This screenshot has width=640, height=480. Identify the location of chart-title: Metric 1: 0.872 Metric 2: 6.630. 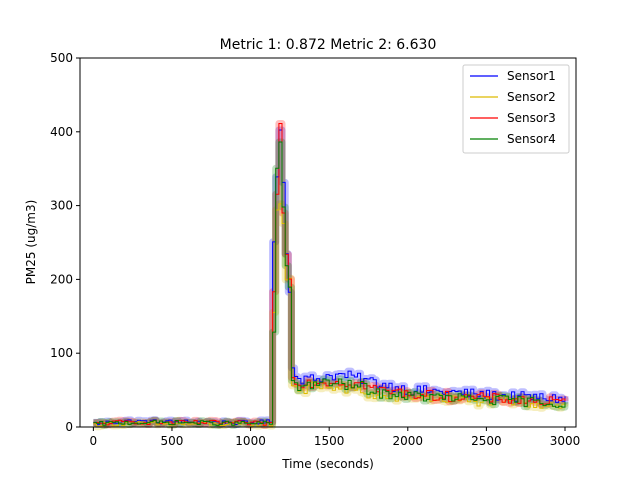
(328, 45).